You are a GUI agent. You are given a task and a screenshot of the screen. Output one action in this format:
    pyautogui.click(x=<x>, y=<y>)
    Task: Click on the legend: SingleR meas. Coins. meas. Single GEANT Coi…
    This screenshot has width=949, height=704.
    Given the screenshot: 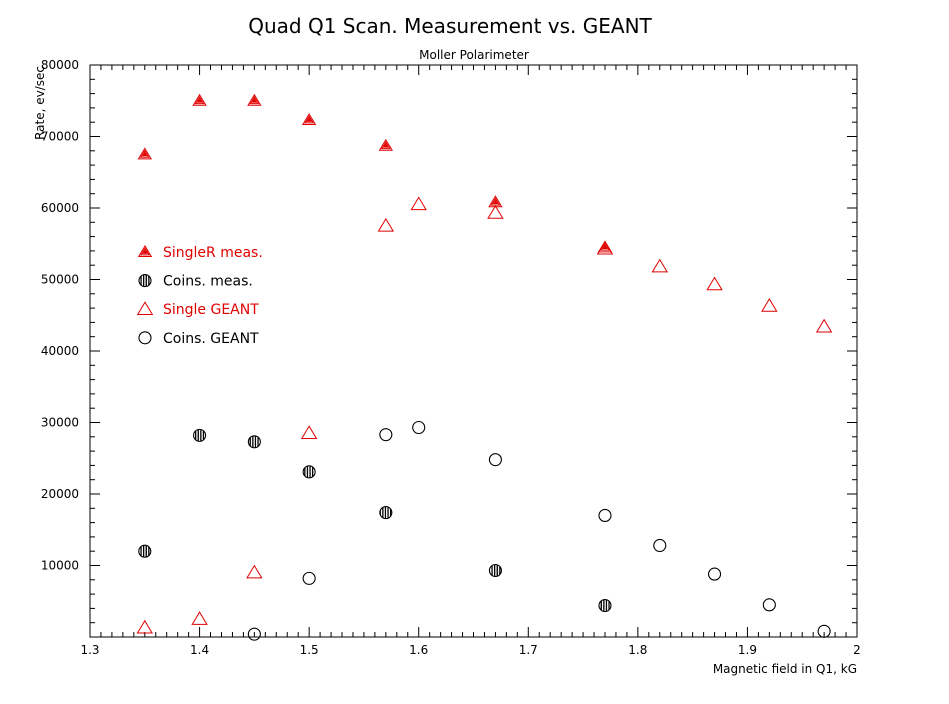 What is the action you would take?
    pyautogui.click(x=199, y=296)
    